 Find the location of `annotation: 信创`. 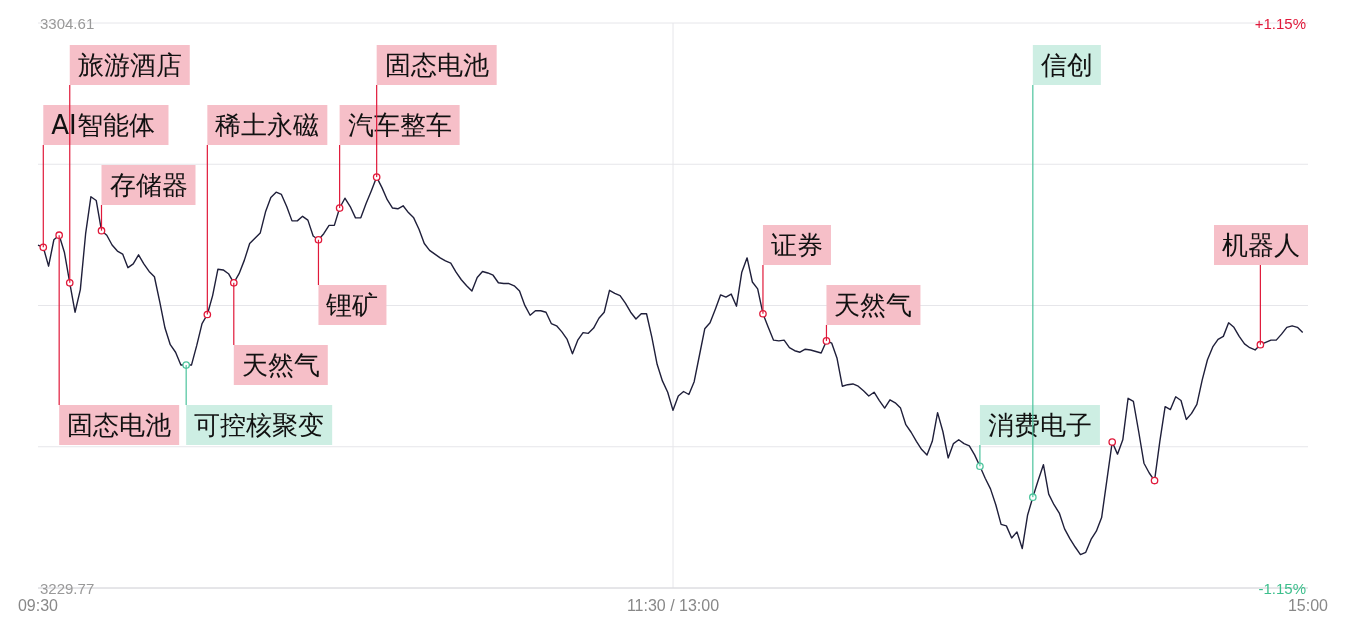

annotation: 信创 is located at coordinates (1066, 65).